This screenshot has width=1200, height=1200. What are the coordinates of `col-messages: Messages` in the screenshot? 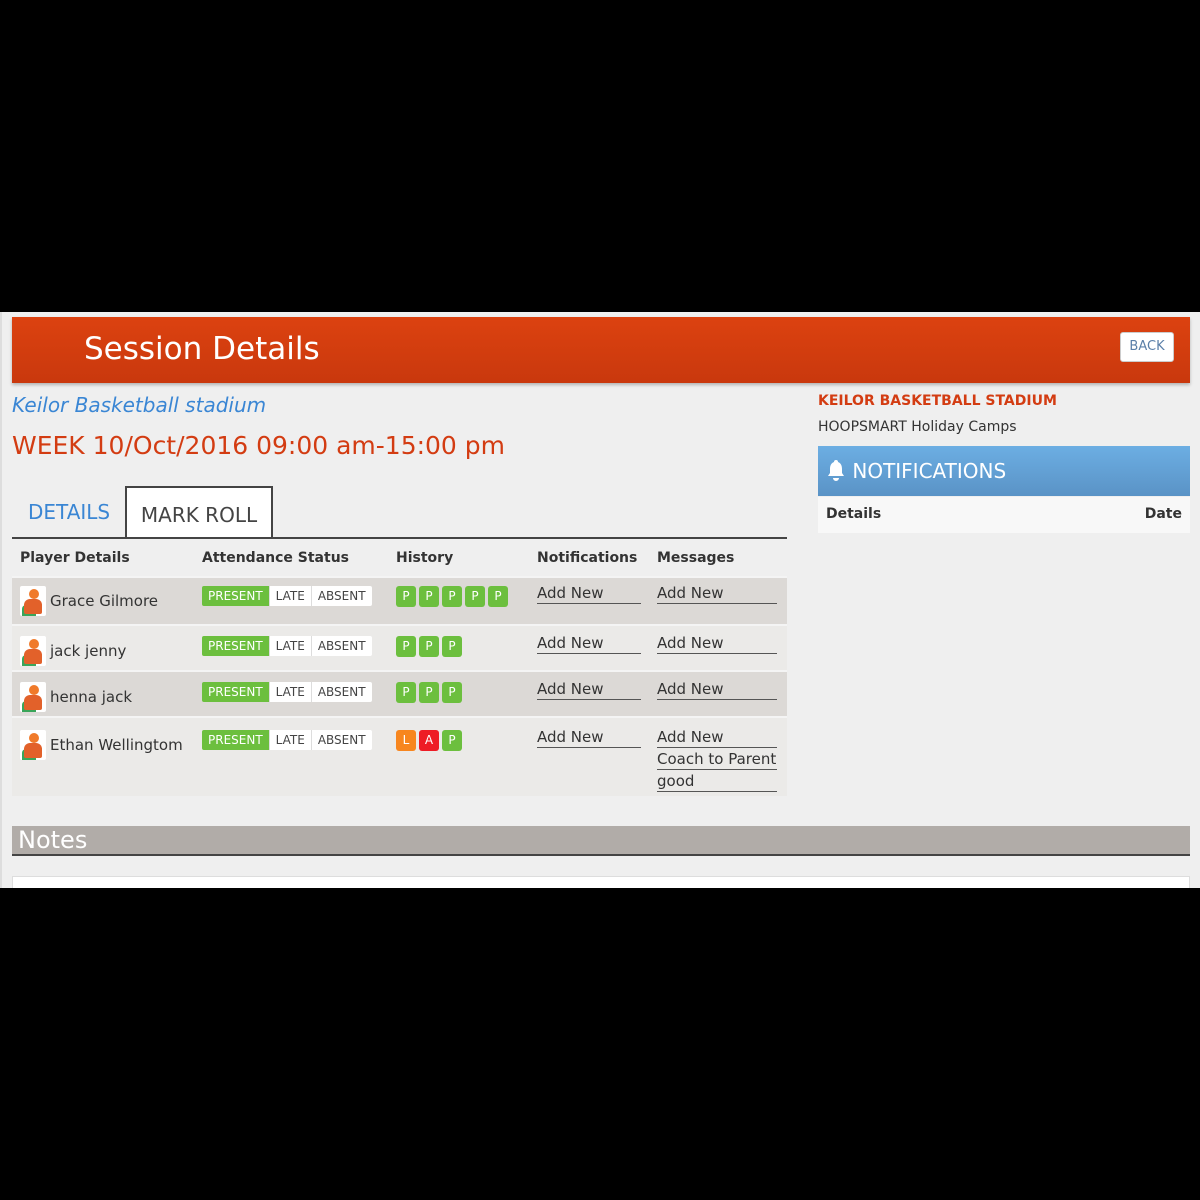 It's located at (696, 558).